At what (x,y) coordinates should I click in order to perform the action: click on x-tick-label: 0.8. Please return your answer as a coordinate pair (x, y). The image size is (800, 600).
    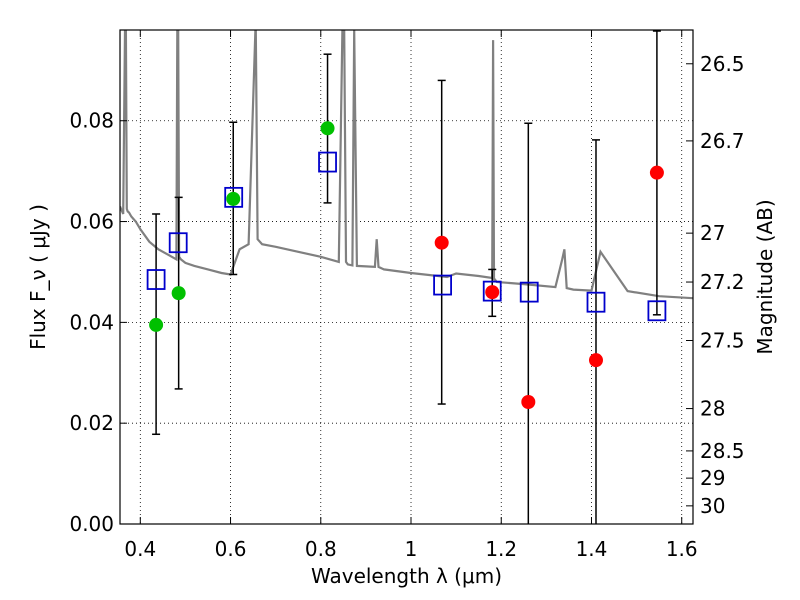
    Looking at the image, I should click on (321, 549).